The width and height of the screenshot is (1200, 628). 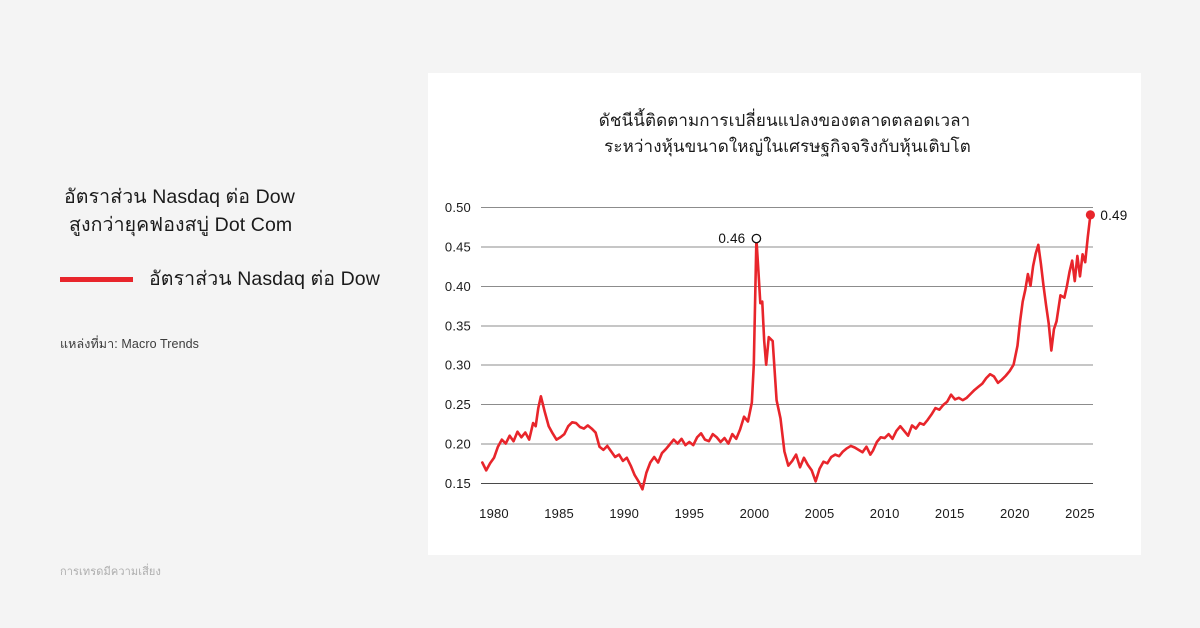 What do you see at coordinates (458, 246) in the screenshot?
I see `y-axis-tick-label: 0.45` at bounding box center [458, 246].